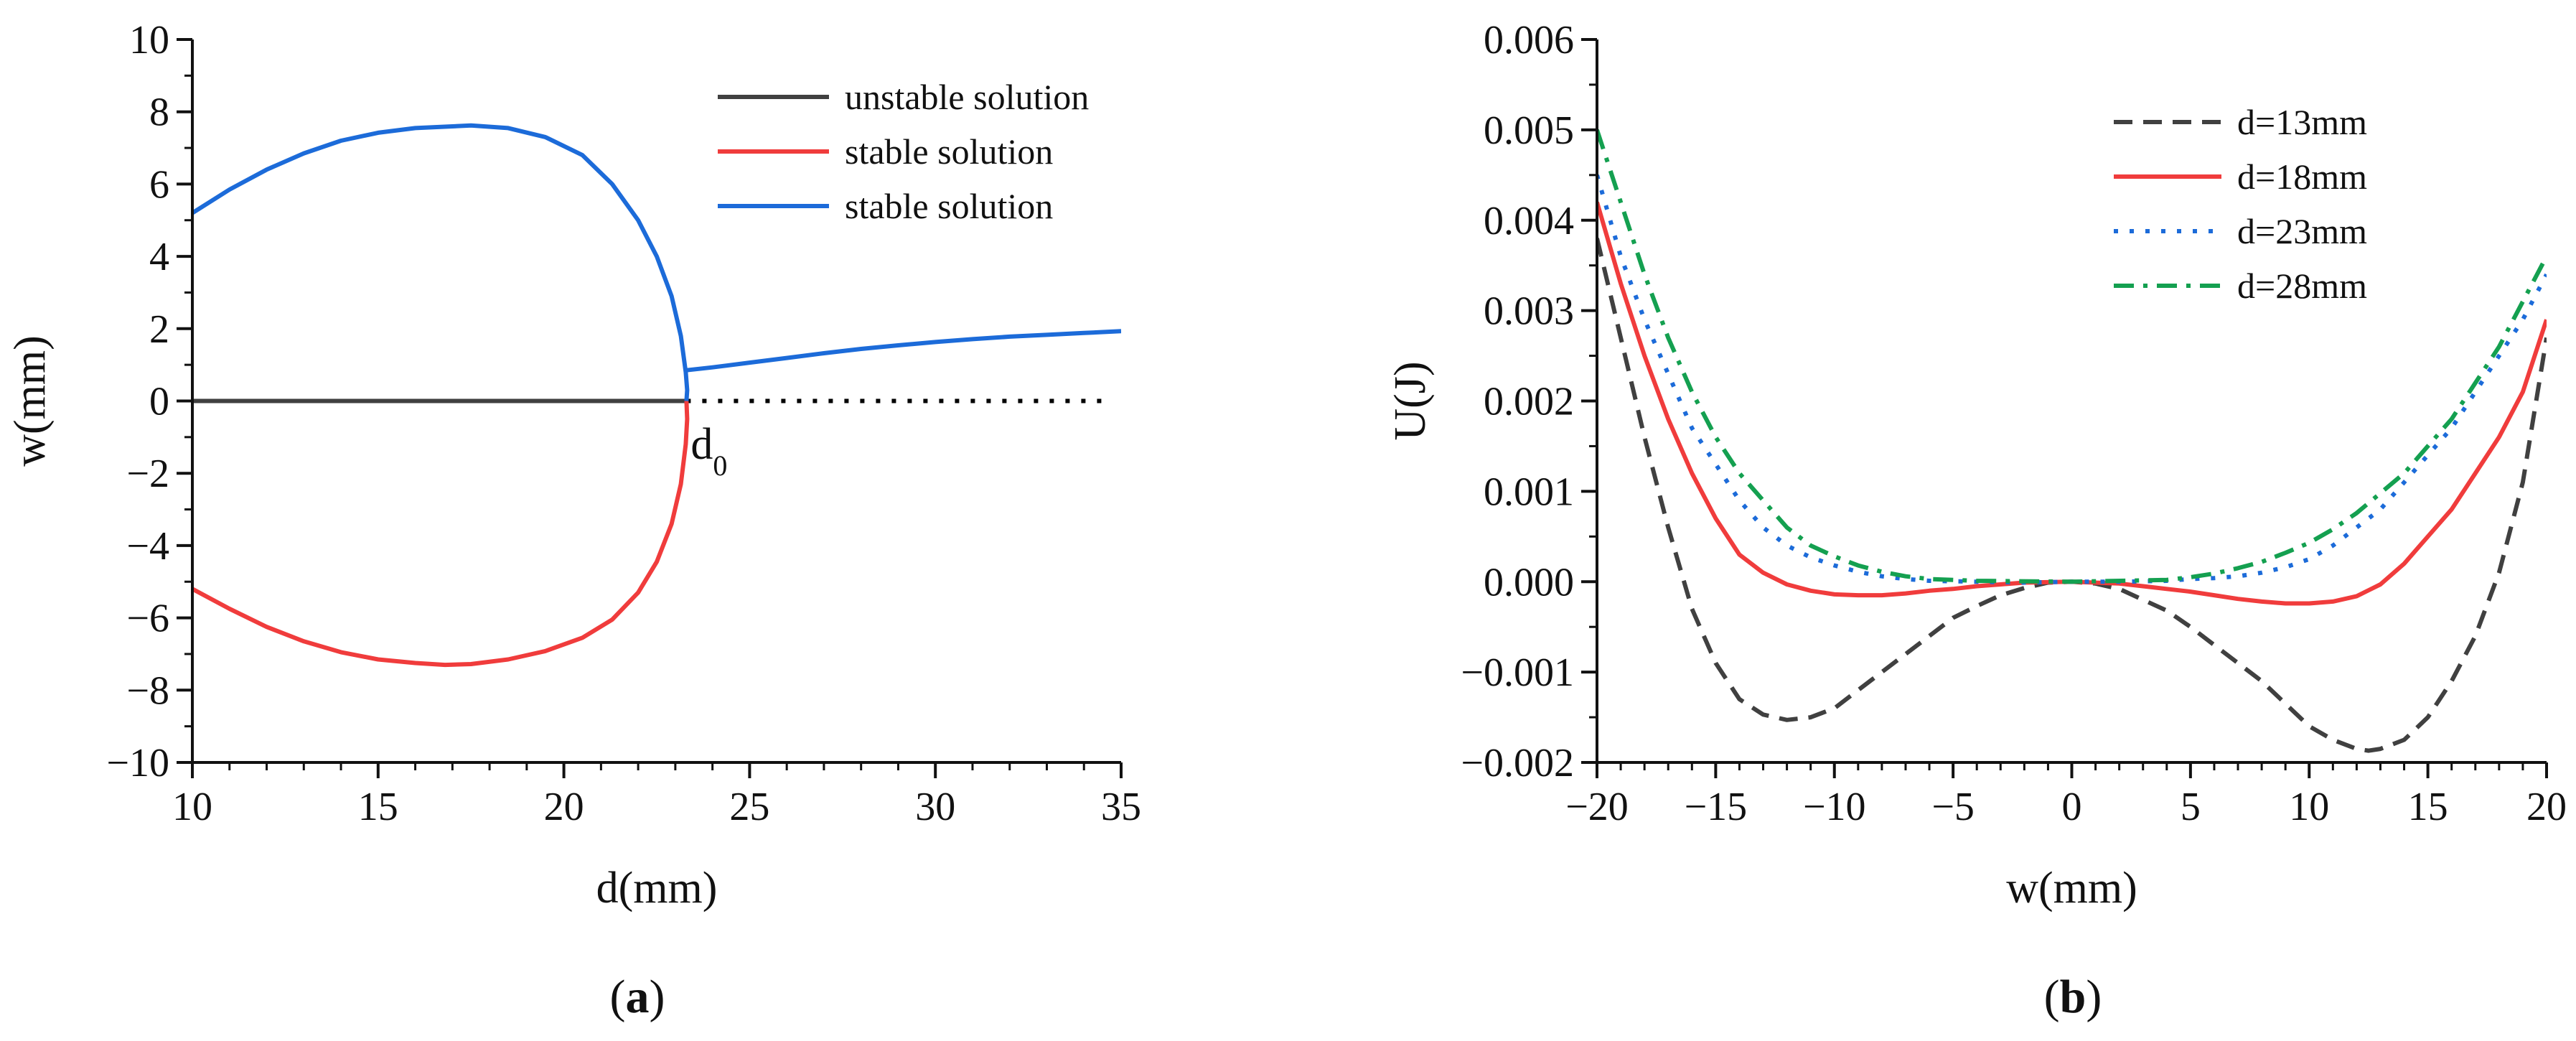 Image resolution: width=2576 pixels, height=1041 pixels. I want to click on x-tick-label: −20, so click(1597, 807).